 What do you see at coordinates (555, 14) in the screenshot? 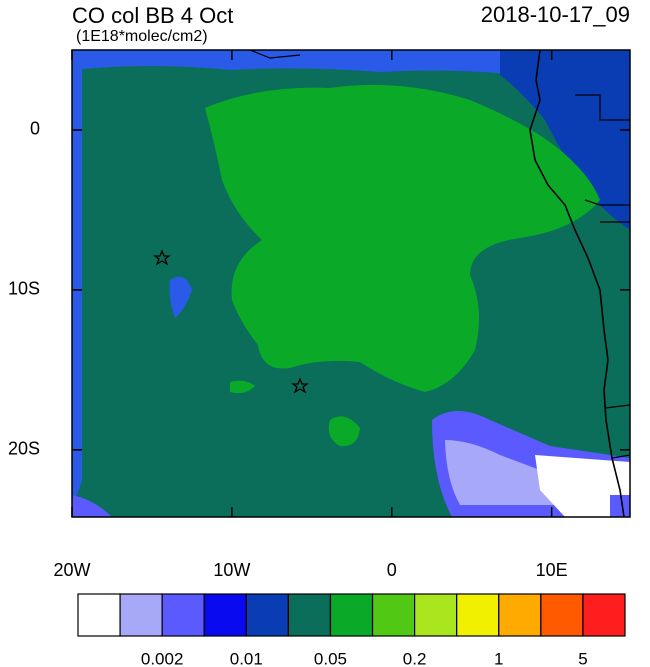
I see `date: 2018-10-17_09` at bounding box center [555, 14].